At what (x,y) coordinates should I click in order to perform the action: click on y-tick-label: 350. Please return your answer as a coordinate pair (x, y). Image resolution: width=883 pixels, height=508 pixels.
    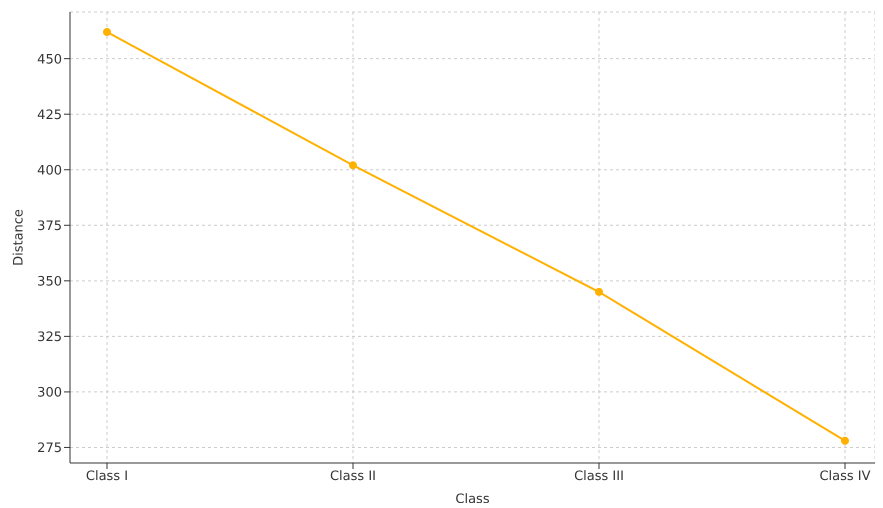
    Looking at the image, I should click on (49, 282).